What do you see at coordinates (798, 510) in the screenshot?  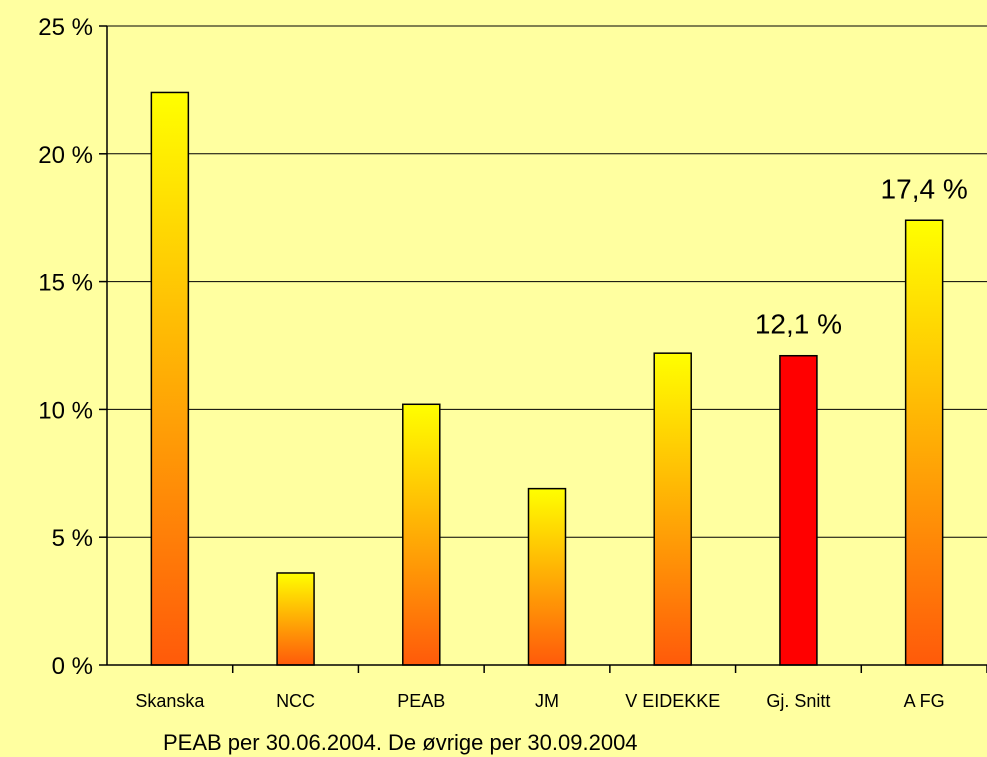 I see `bar-gj-snitt` at bounding box center [798, 510].